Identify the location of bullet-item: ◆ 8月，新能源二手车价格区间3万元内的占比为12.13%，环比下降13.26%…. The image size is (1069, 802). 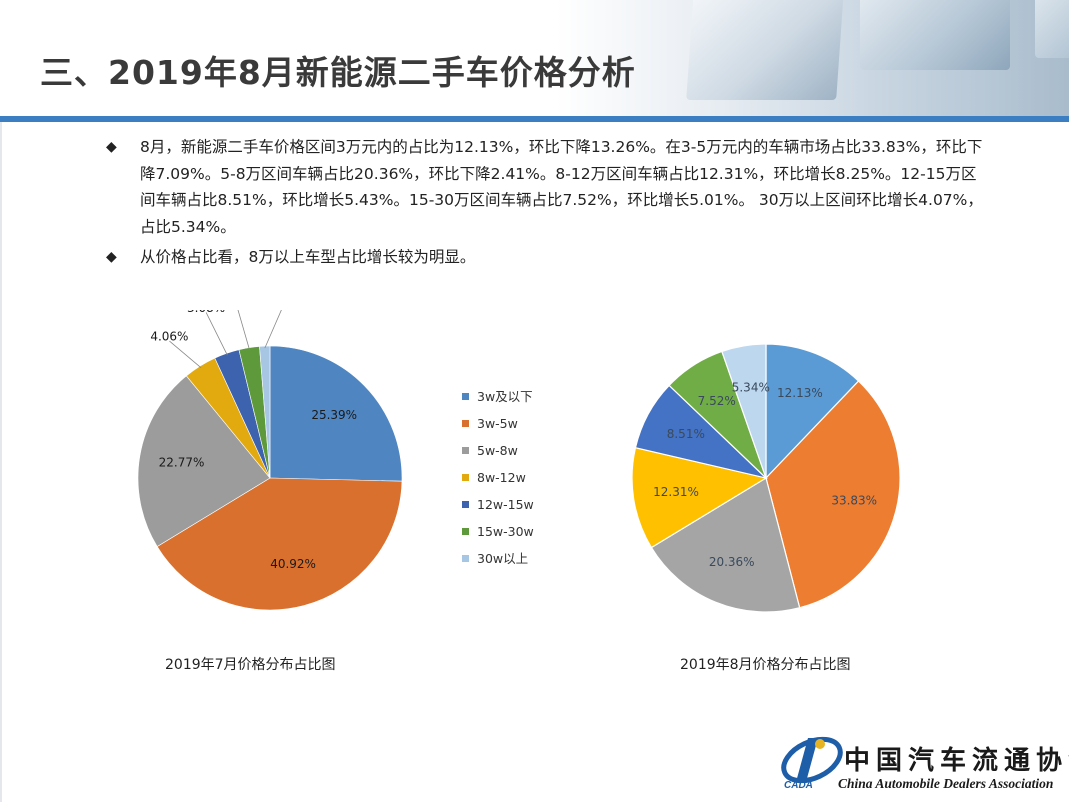
(546, 187).